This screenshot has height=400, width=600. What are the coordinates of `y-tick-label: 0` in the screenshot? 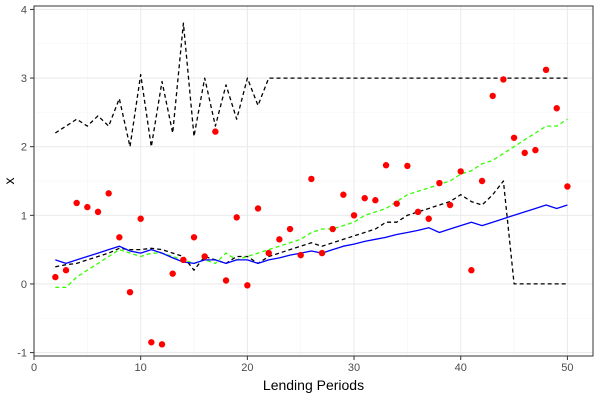 It's located at (24, 285).